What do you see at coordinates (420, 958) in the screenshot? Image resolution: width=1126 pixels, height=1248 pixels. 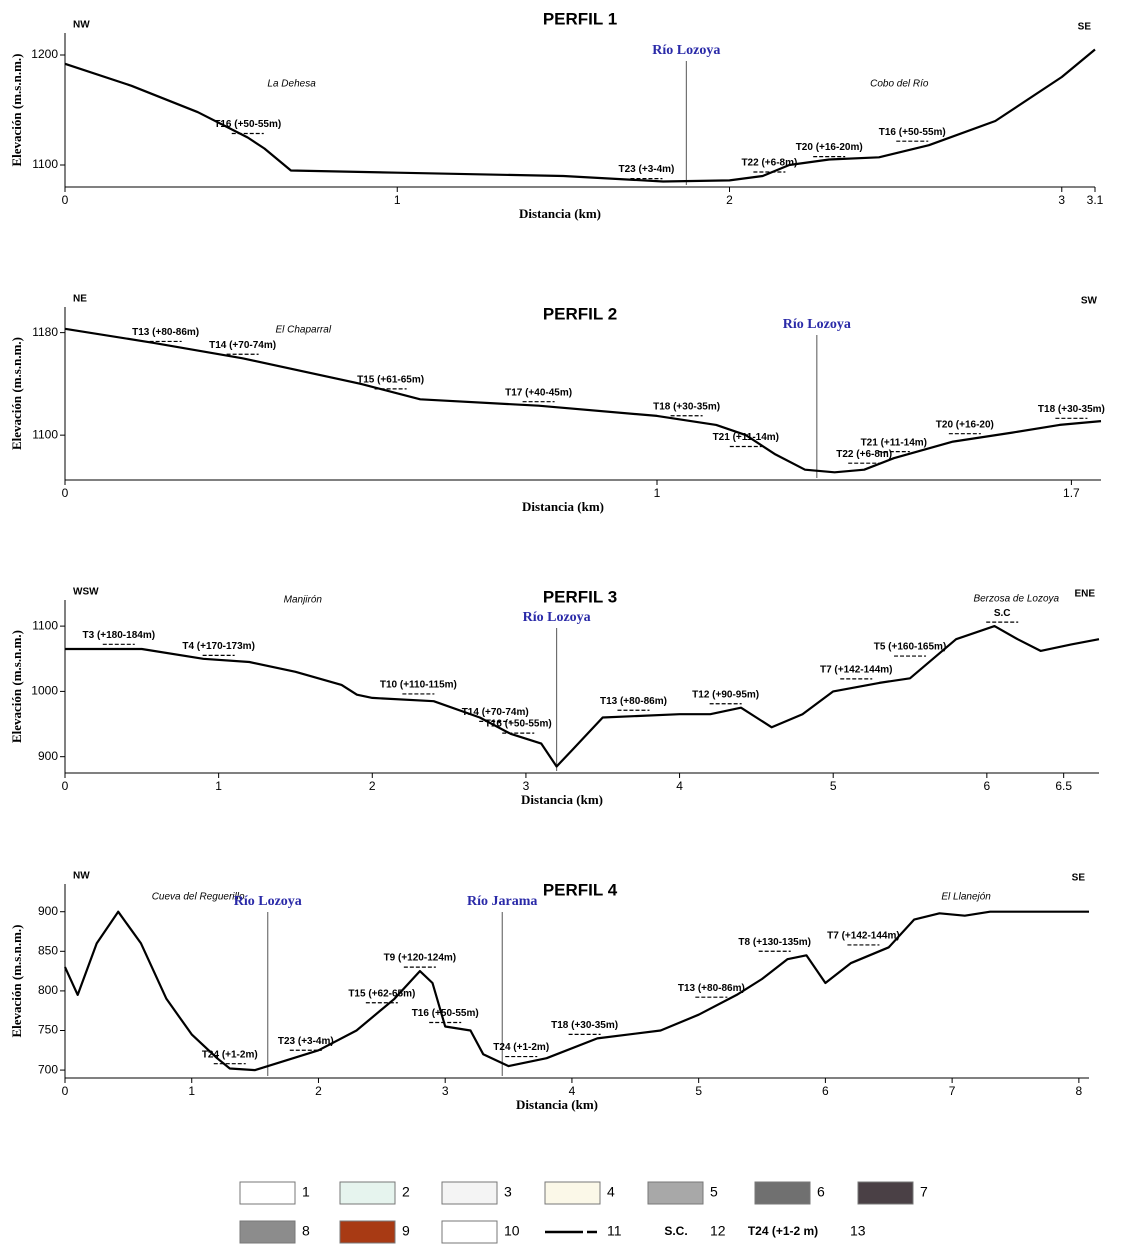 I see `terrace-label: T9 (+120-124m)` at bounding box center [420, 958].